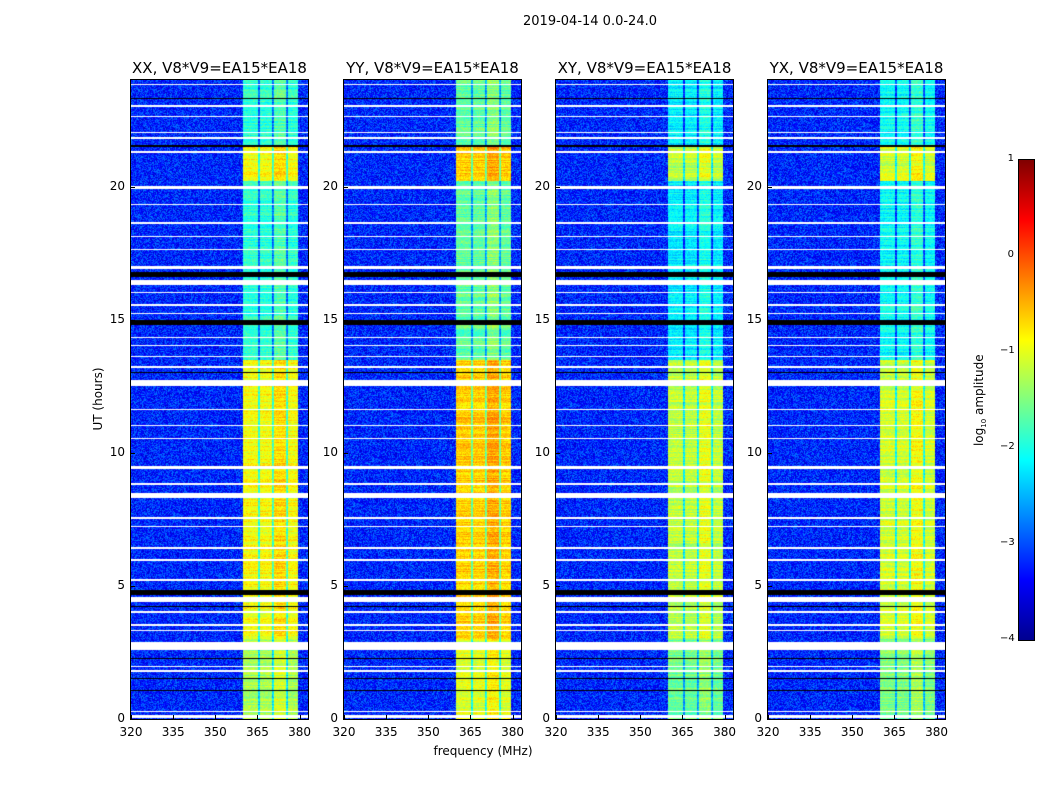  What do you see at coordinates (219, 68) in the screenshot?
I see `panel-title: XX, V8*V9=EA15*EA18` at bounding box center [219, 68].